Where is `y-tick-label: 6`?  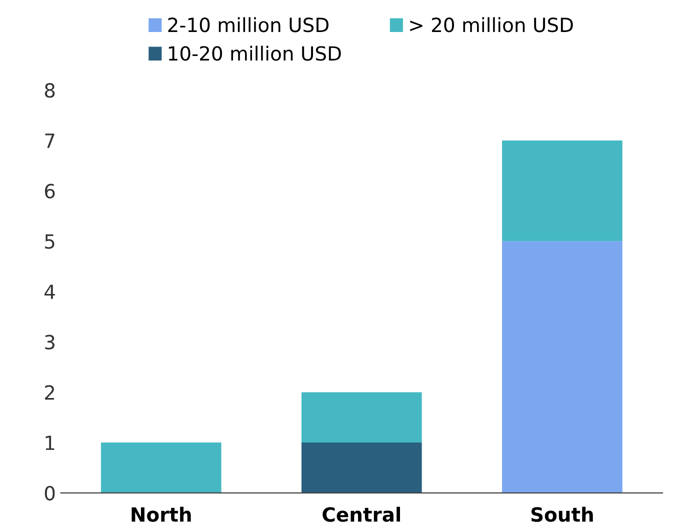 y-tick-label: 6 is located at coordinates (49, 191).